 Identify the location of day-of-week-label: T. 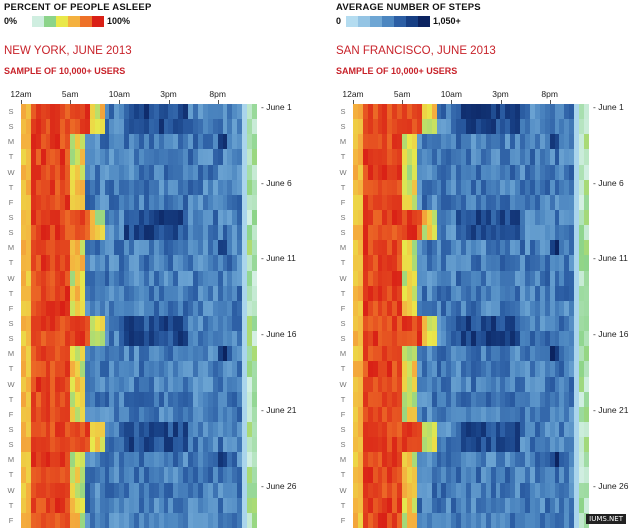
(11, 505).